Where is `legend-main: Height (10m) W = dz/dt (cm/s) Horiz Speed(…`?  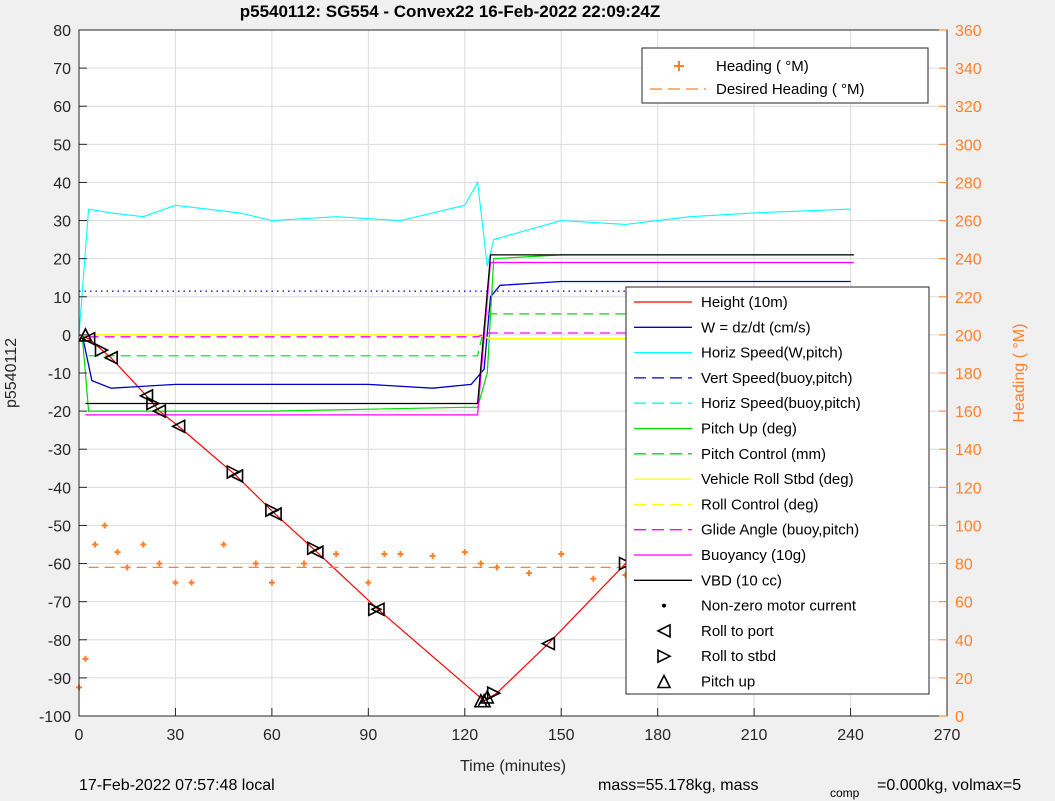 legend-main: Height (10m) W = dz/dt (cm/s) Horiz Speed(… is located at coordinates (777, 490).